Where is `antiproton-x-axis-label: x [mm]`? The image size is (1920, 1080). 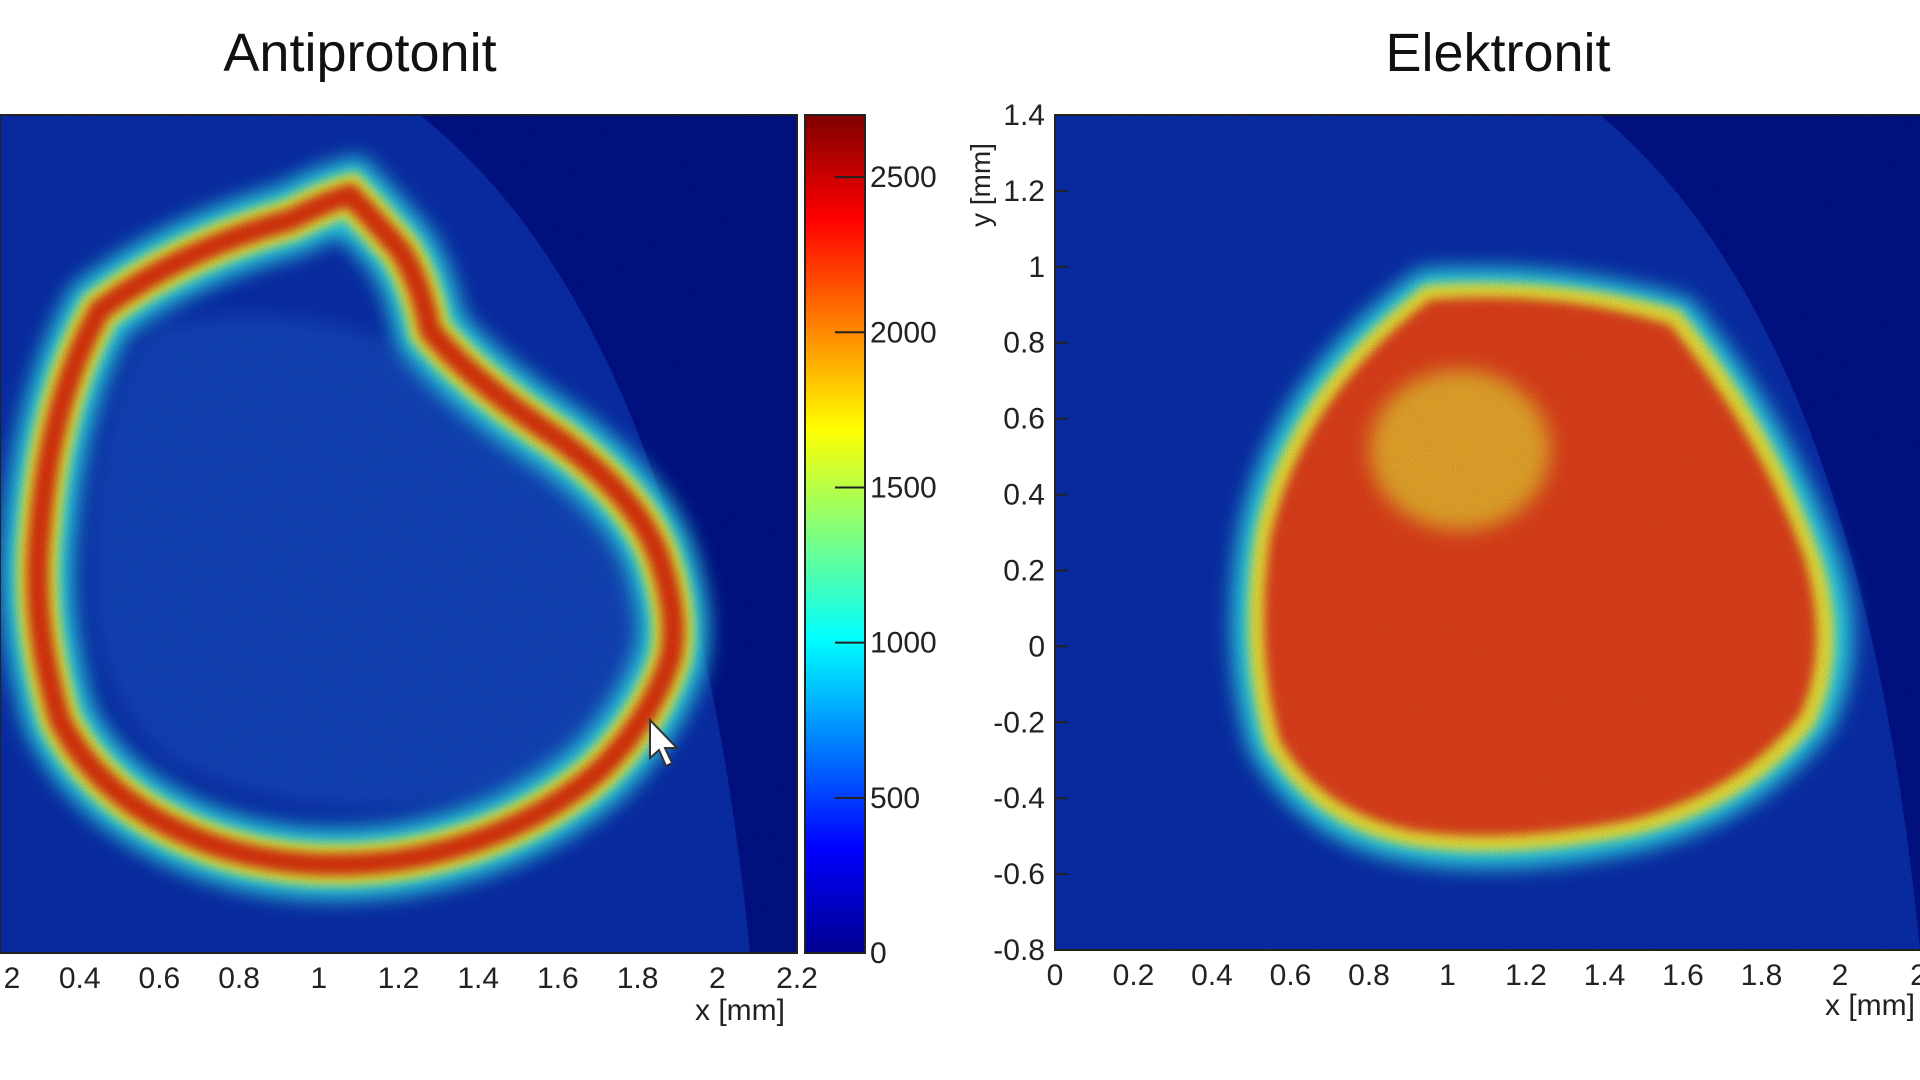 antiproton-x-axis-label: x [mm] is located at coordinates (740, 1010).